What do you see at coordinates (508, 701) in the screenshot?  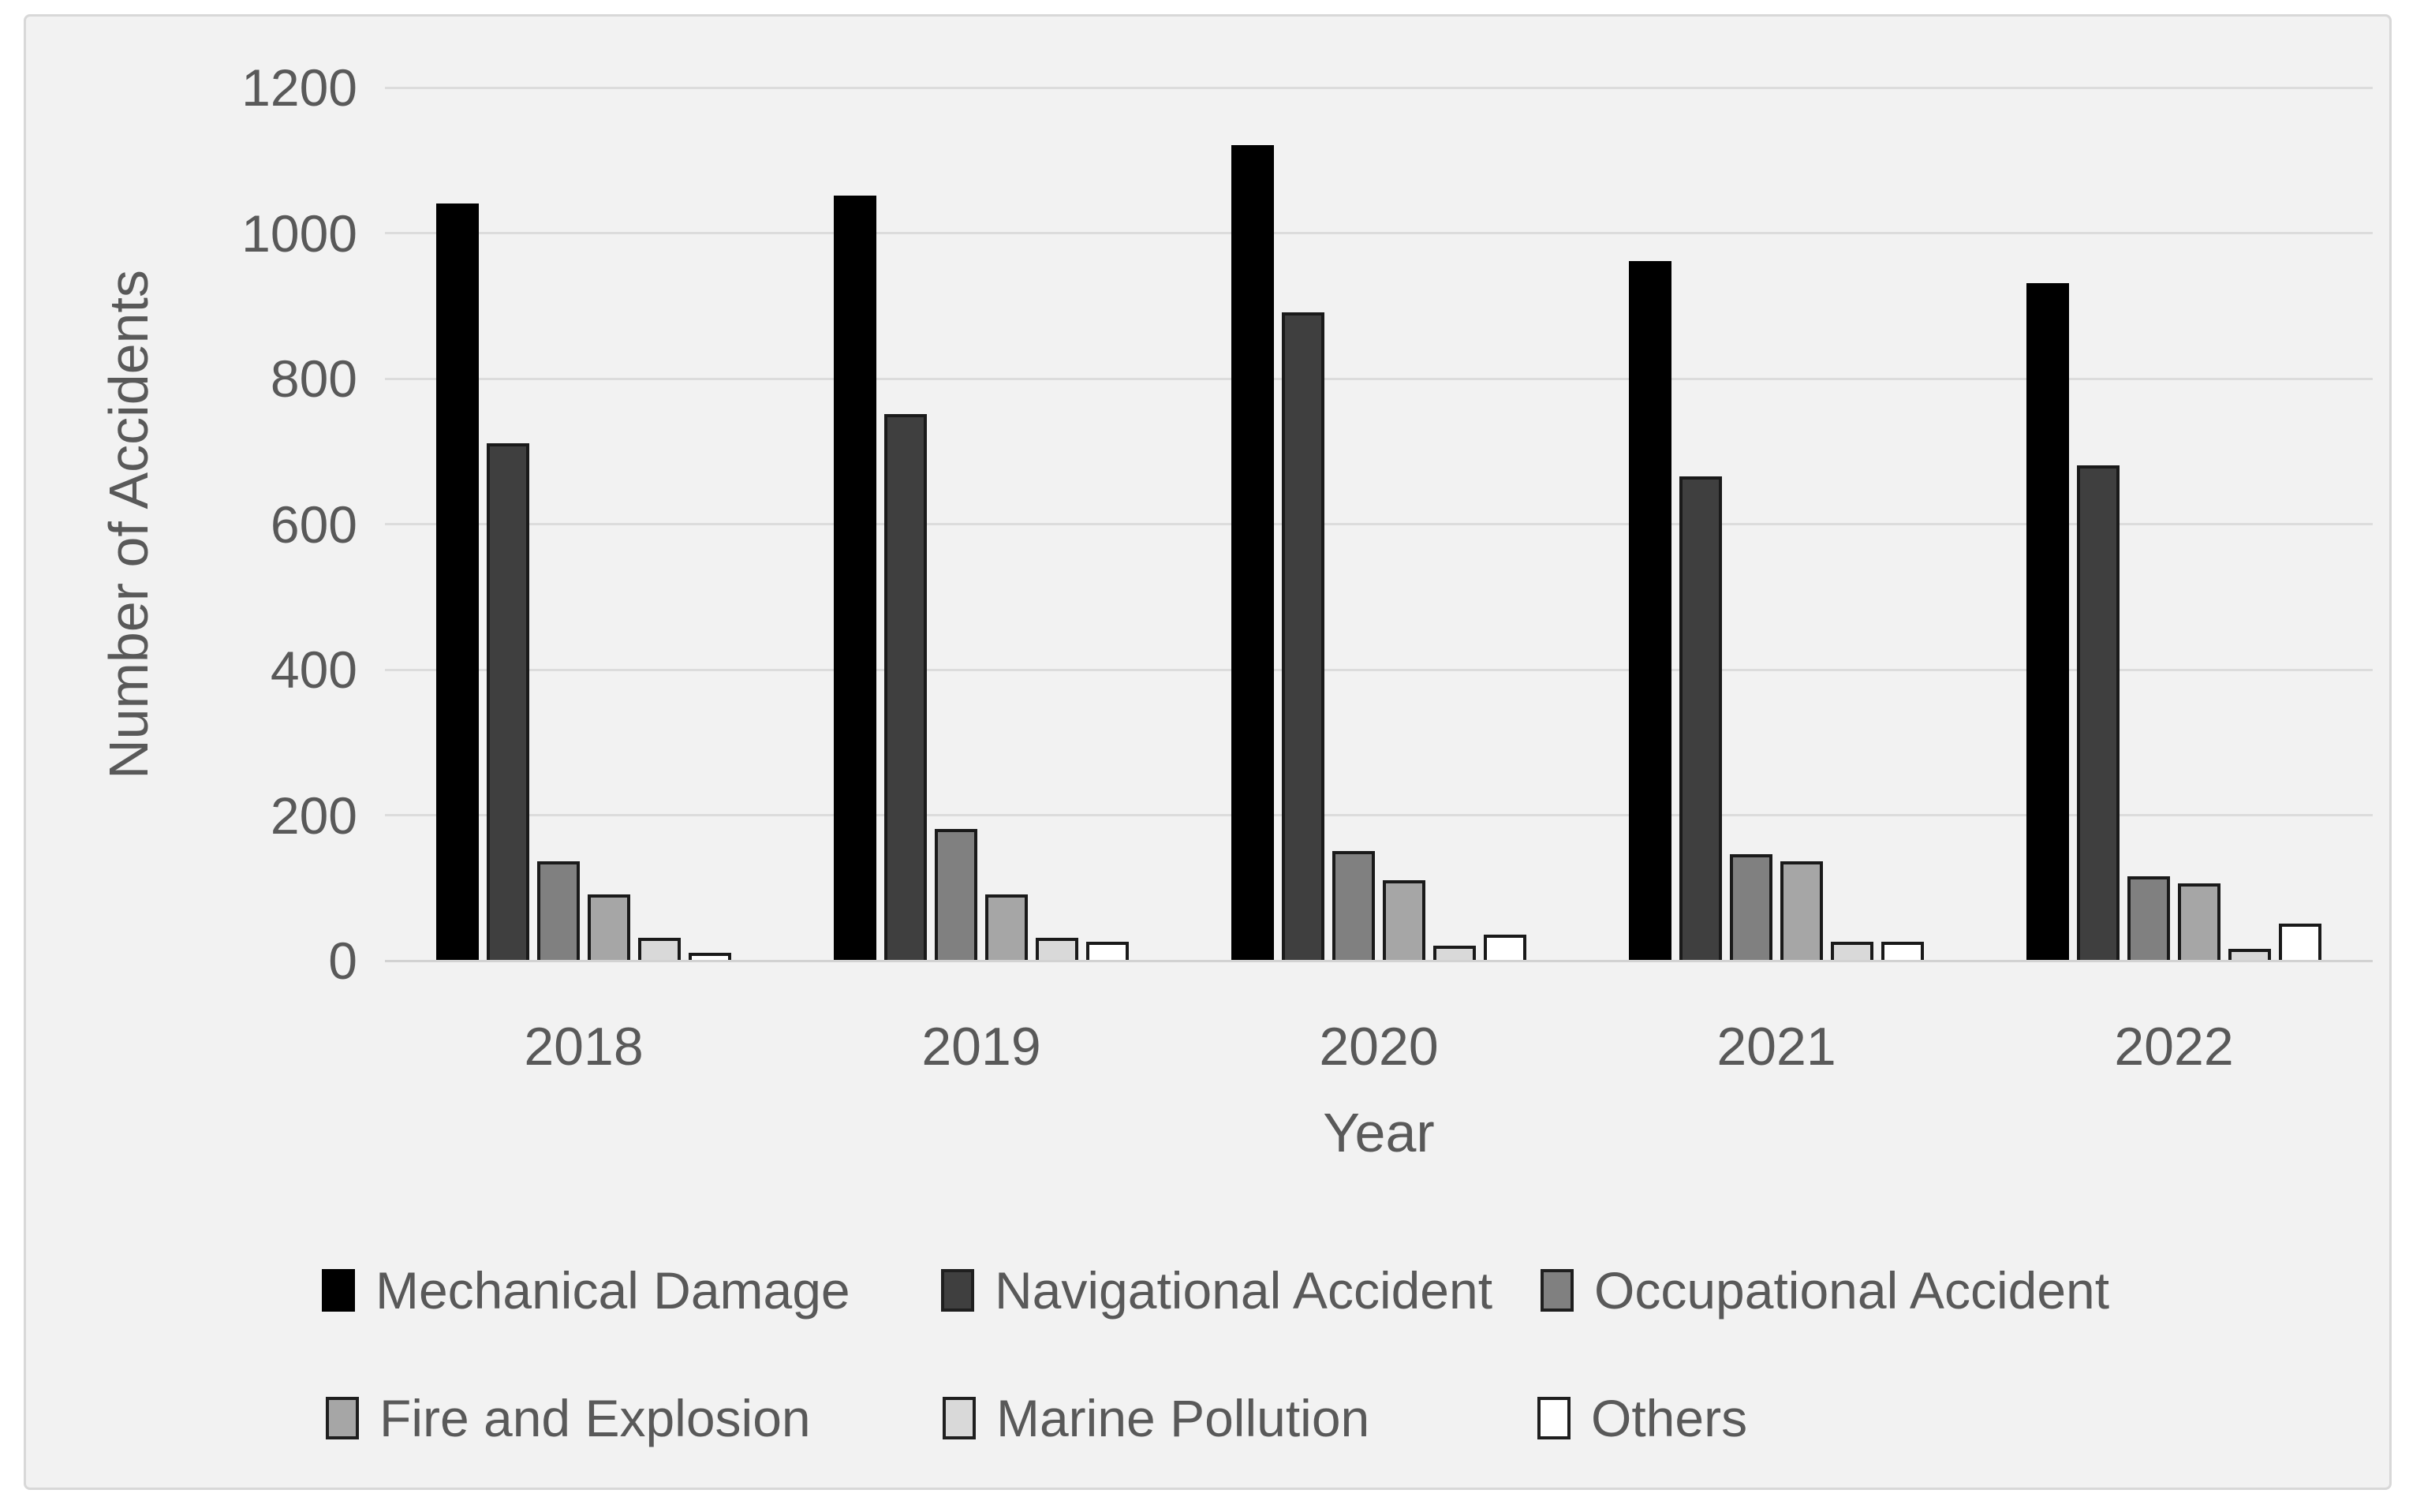 I see `bar-2018-navigational-accident` at bounding box center [508, 701].